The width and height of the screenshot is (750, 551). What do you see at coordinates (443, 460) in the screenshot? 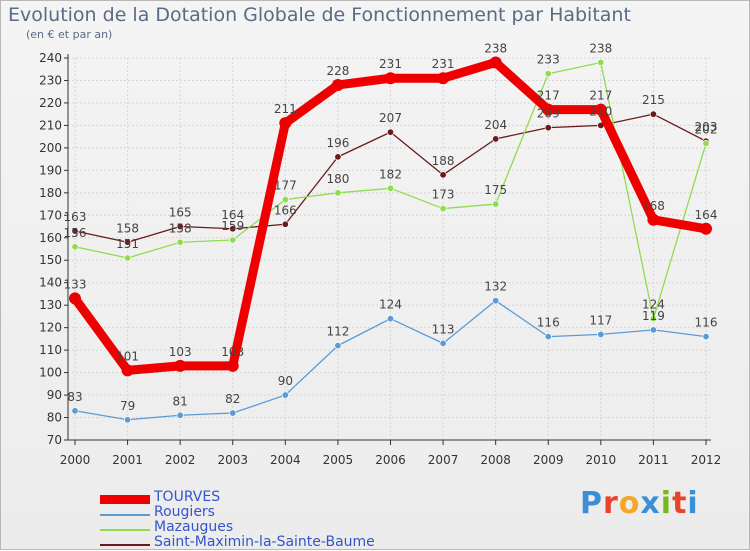
I see `x-tick-label: 2007` at bounding box center [443, 460].